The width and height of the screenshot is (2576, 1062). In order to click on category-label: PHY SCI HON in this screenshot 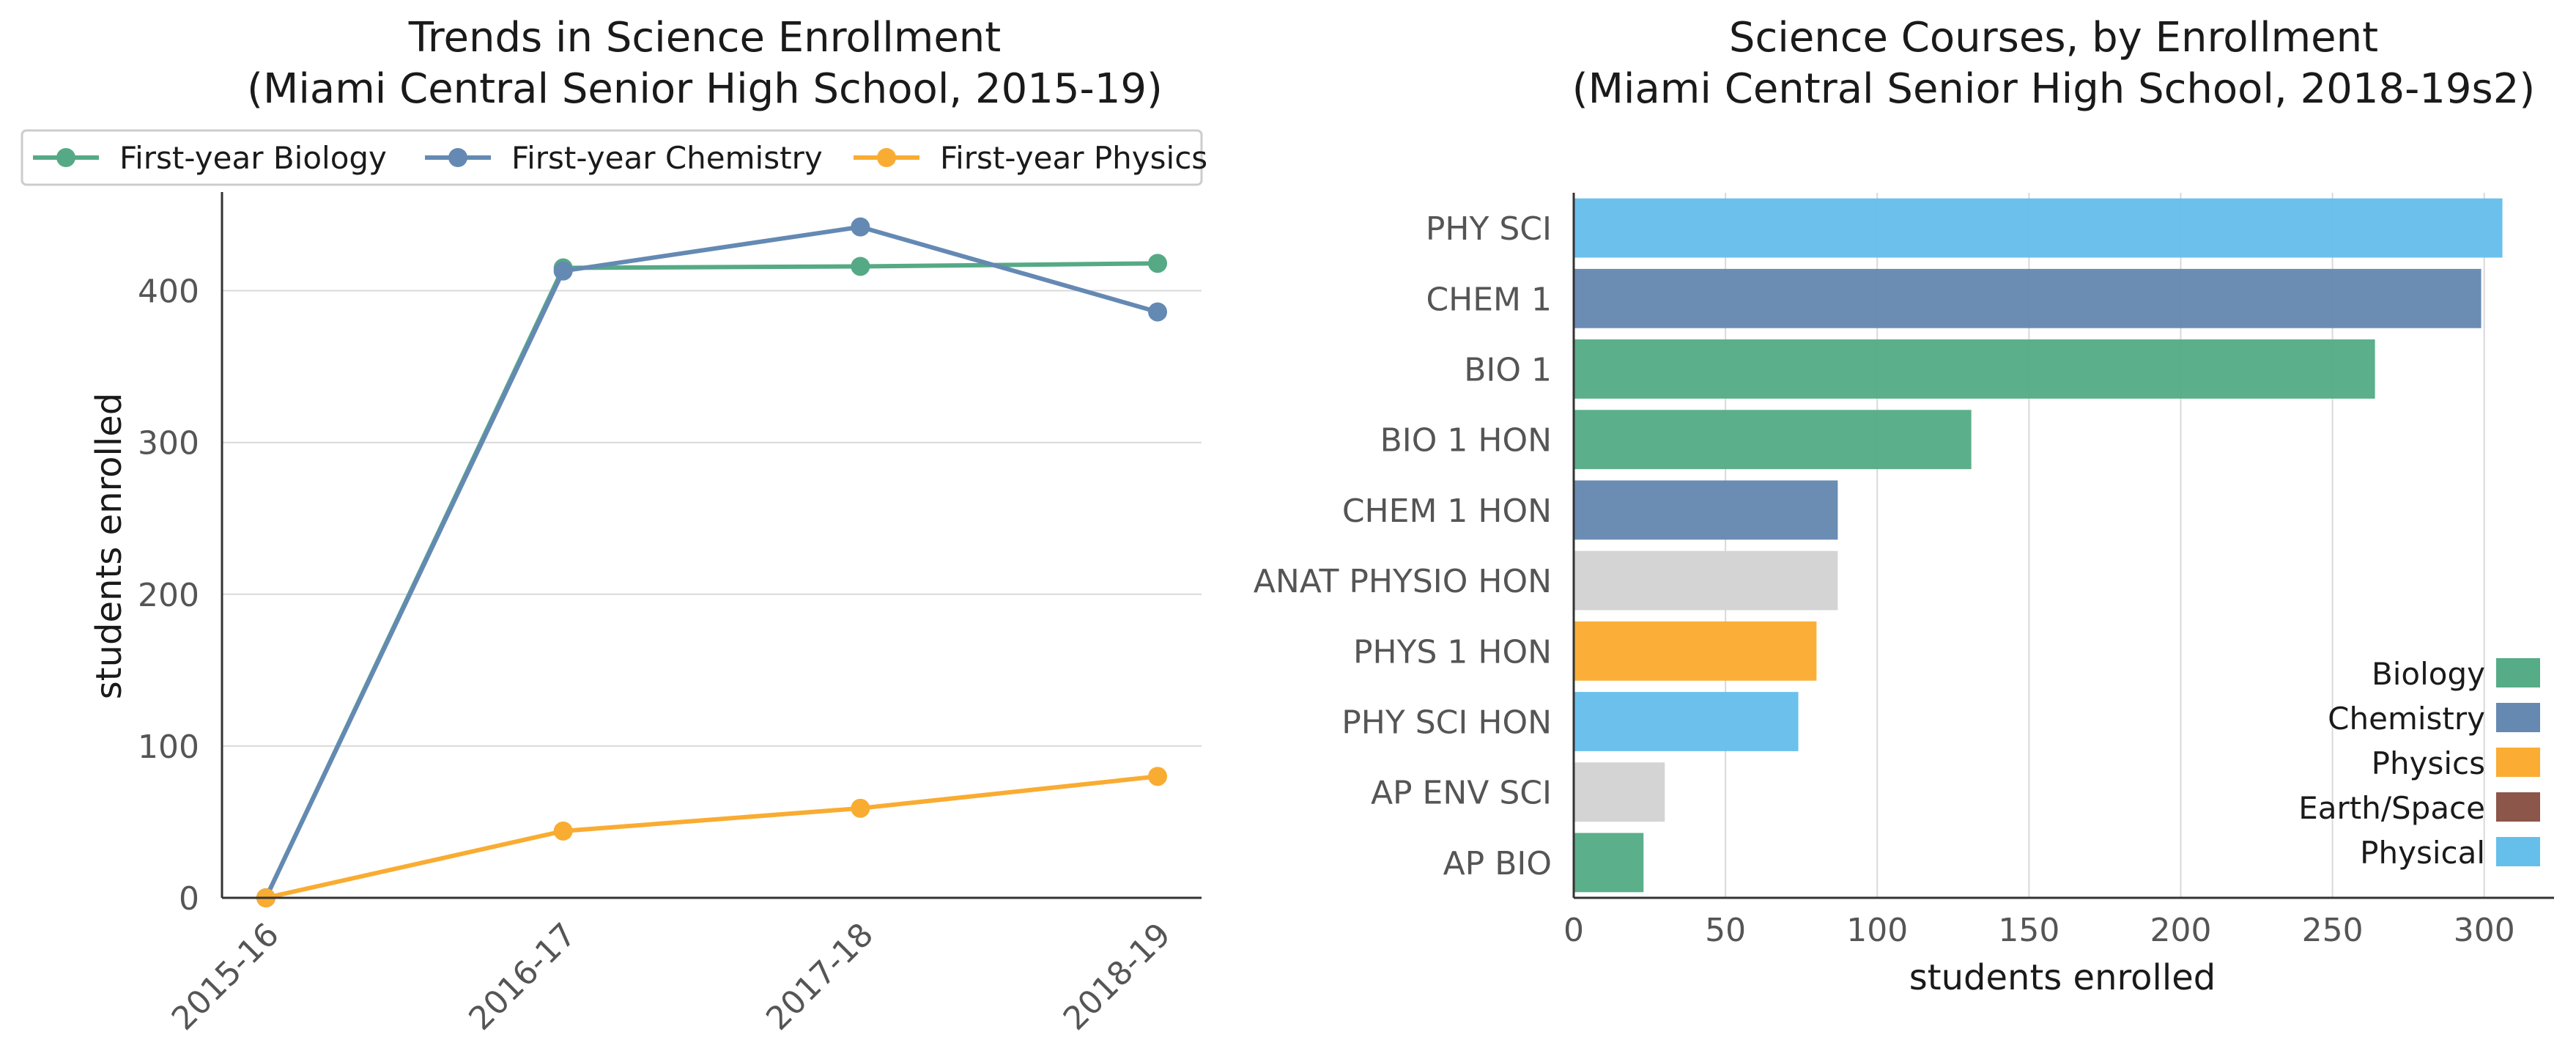, I will do `click(1446, 723)`.